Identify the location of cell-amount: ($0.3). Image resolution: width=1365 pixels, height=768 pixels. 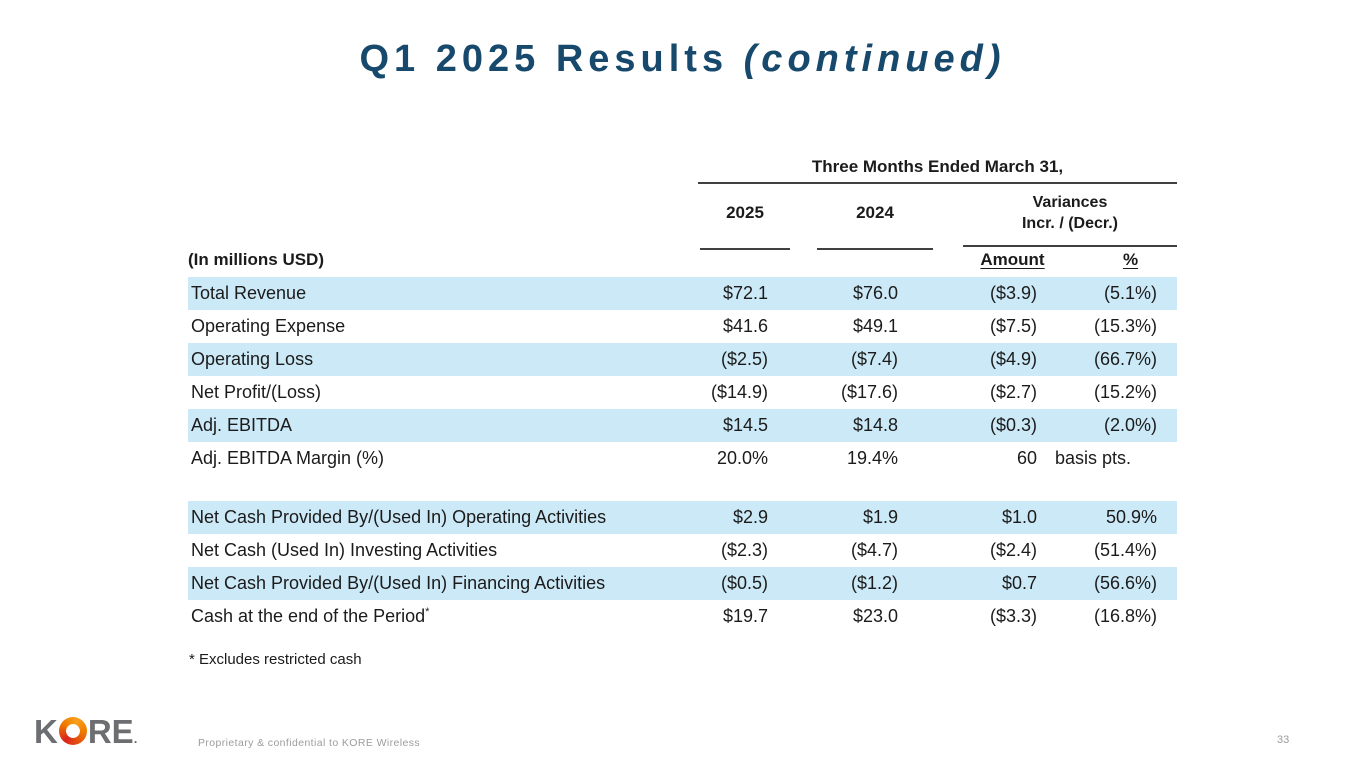
(1013, 425).